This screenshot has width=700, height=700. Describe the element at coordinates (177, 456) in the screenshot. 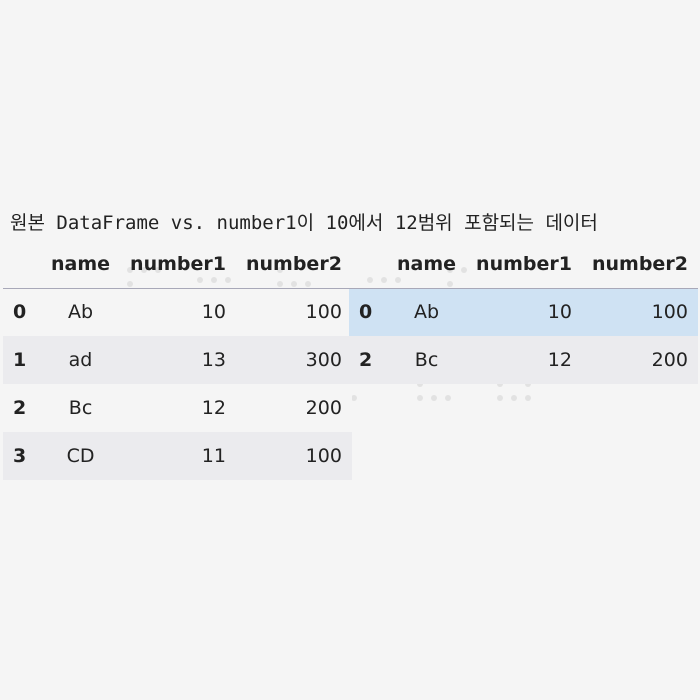

I see `table-row: 3 CD 11 100` at that location.